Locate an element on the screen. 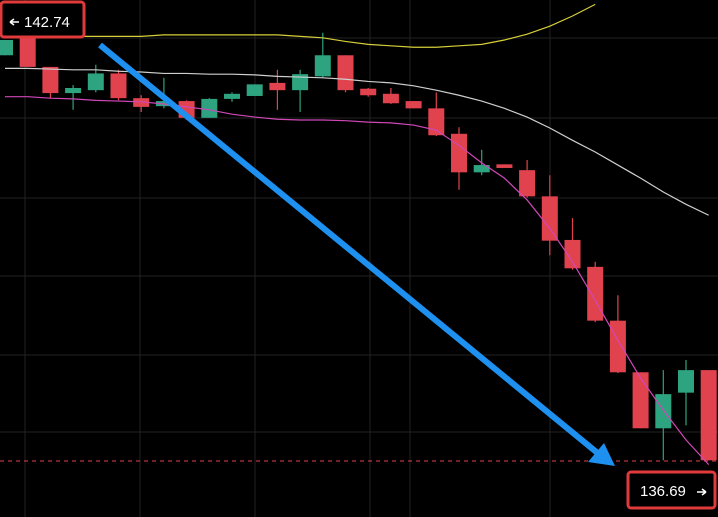 The width and height of the screenshot is (718, 517). end-price-label: 136.69 is located at coordinates (671, 490).